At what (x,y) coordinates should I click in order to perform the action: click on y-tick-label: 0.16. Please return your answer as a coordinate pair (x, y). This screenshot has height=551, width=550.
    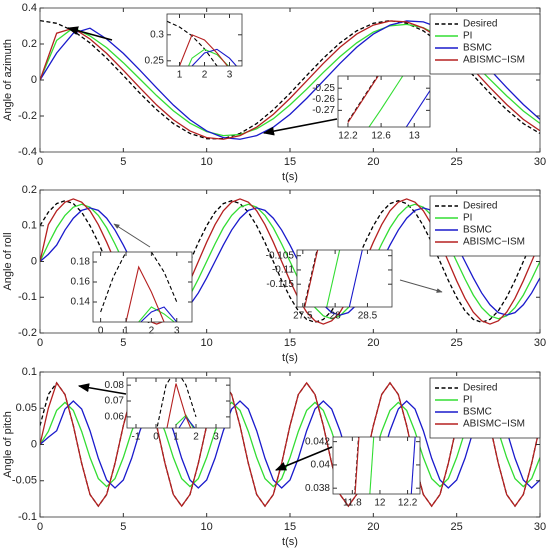
    Looking at the image, I should click on (81, 282).